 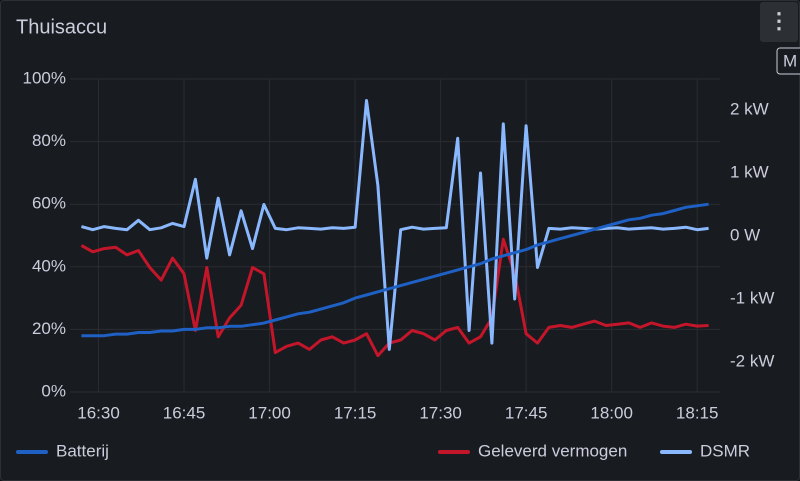 I want to click on menu-button, so click(x=779, y=22).